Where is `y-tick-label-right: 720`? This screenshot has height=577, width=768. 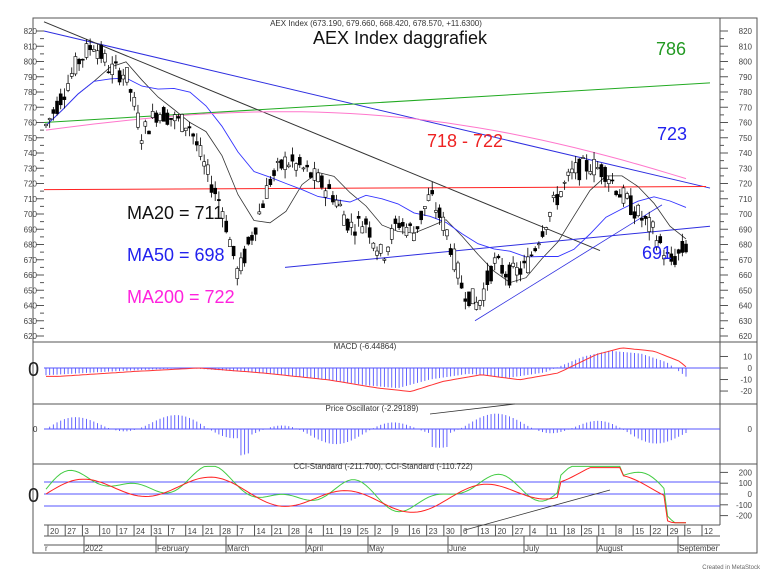 y-tick-label-right: 720 is located at coordinates (746, 184).